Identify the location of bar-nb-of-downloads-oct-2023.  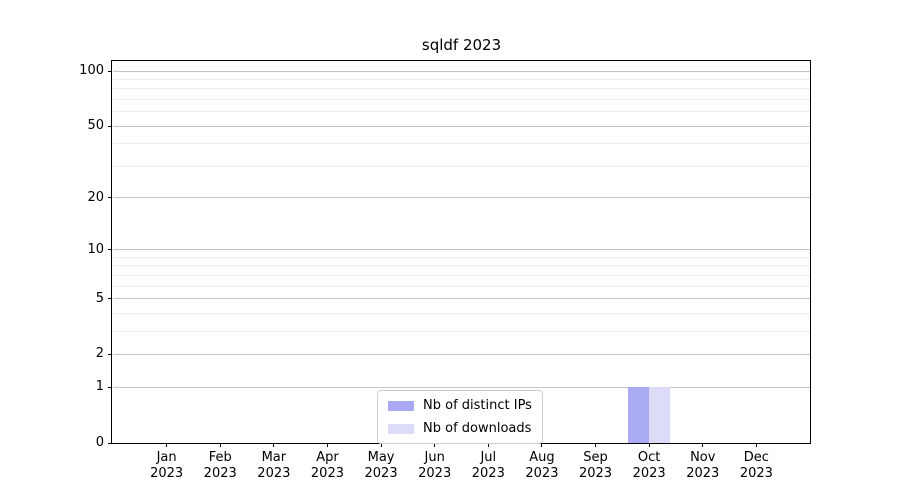
(660, 415).